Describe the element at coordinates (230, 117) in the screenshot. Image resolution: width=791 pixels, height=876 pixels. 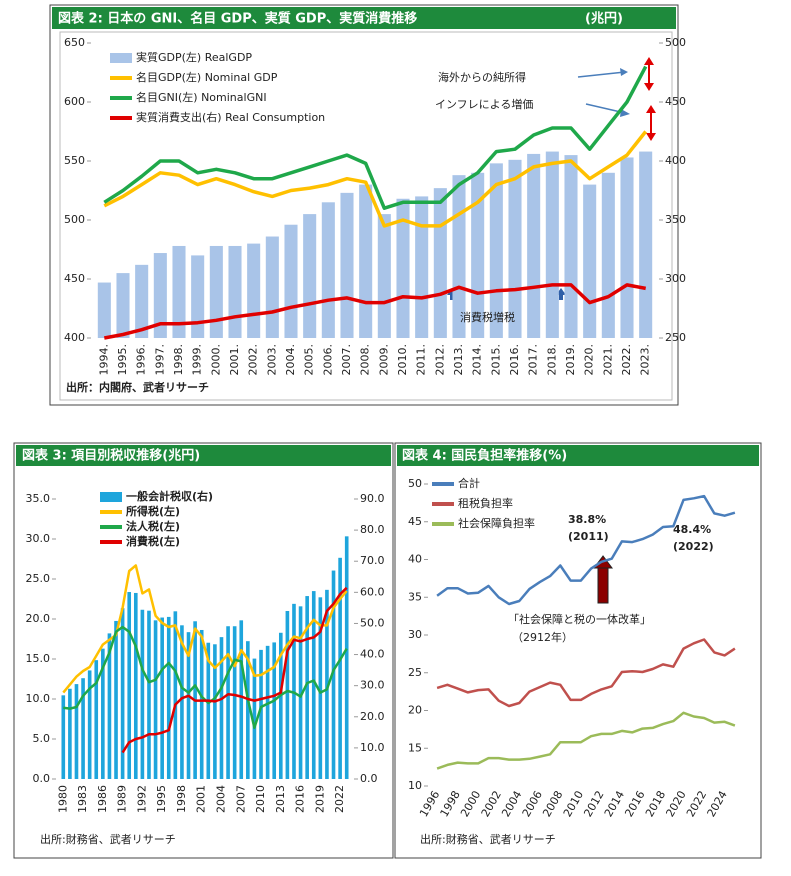
I see `legend-label: 実質消費支出(右) Real Consumption` at that location.